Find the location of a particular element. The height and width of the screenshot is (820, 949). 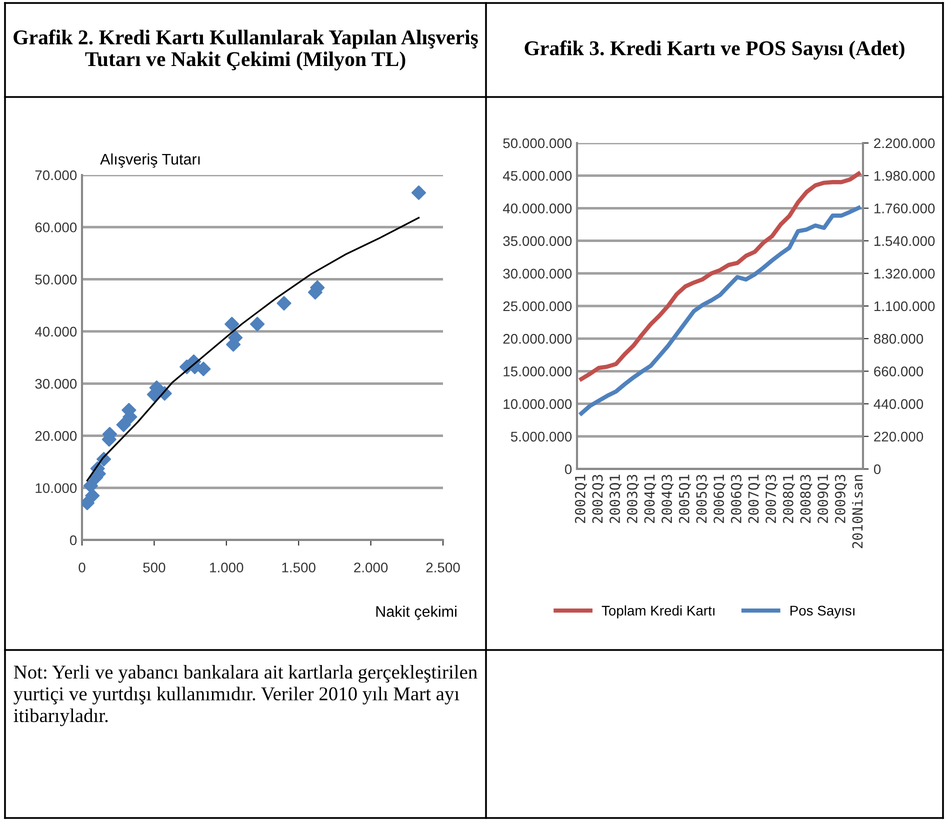

x-tick-label: 2005Q1 is located at coordinates (685, 498).